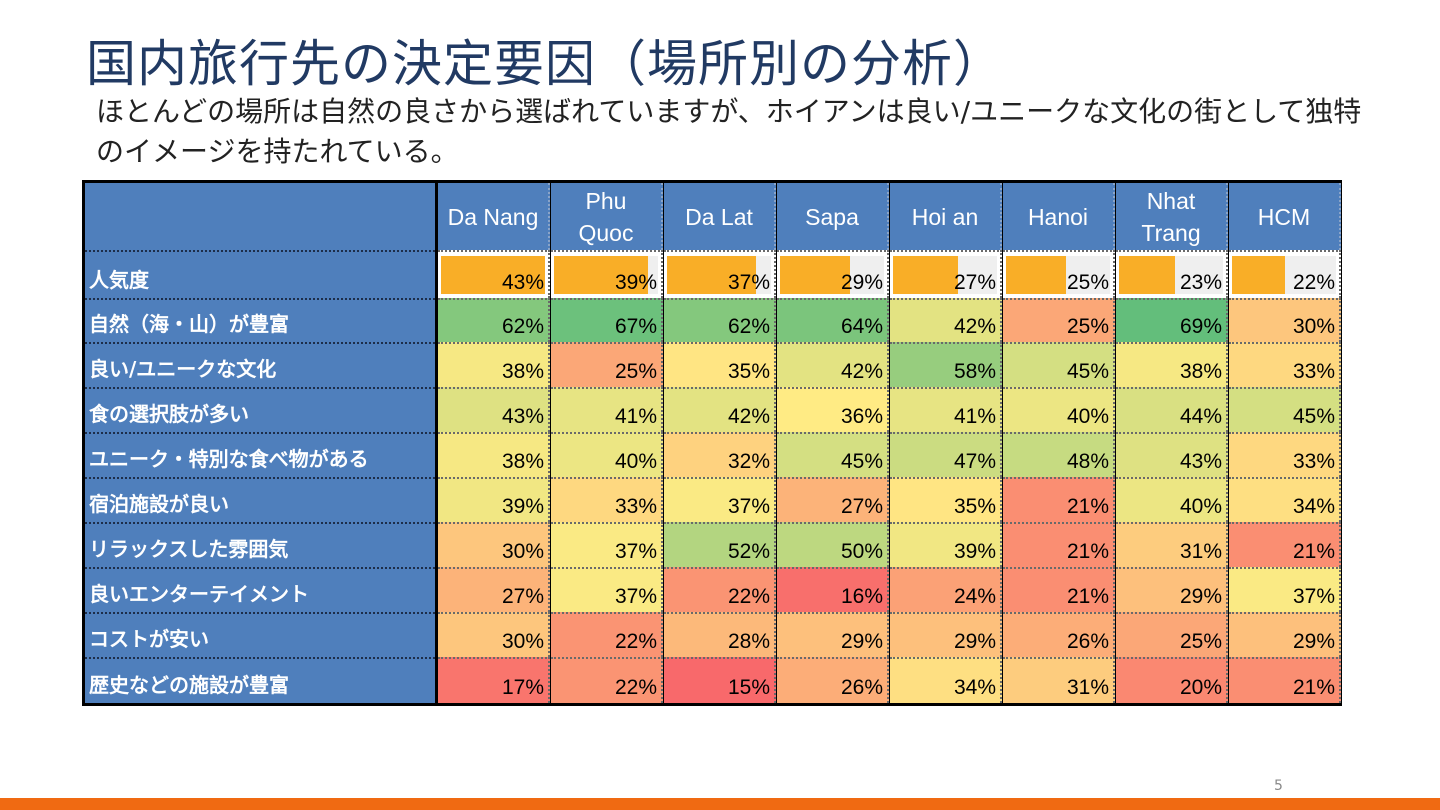  What do you see at coordinates (833, 589) in the screenshot?
I see `heatmap-cell: 16%` at bounding box center [833, 589].